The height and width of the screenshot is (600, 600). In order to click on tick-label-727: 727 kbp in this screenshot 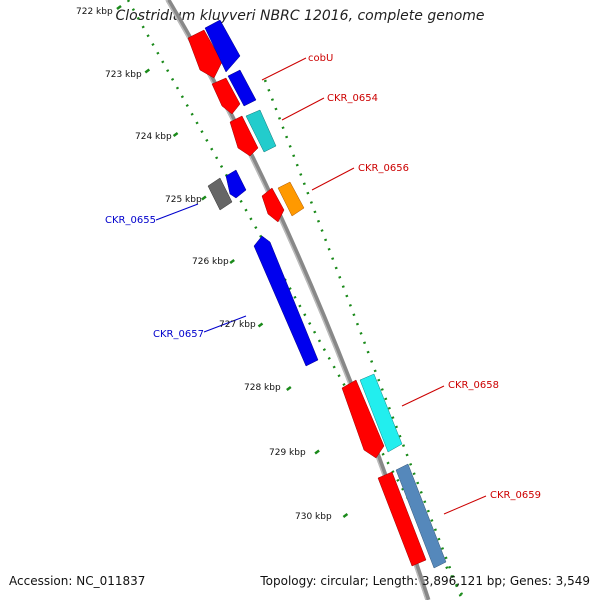, I will do `click(237, 325)`.